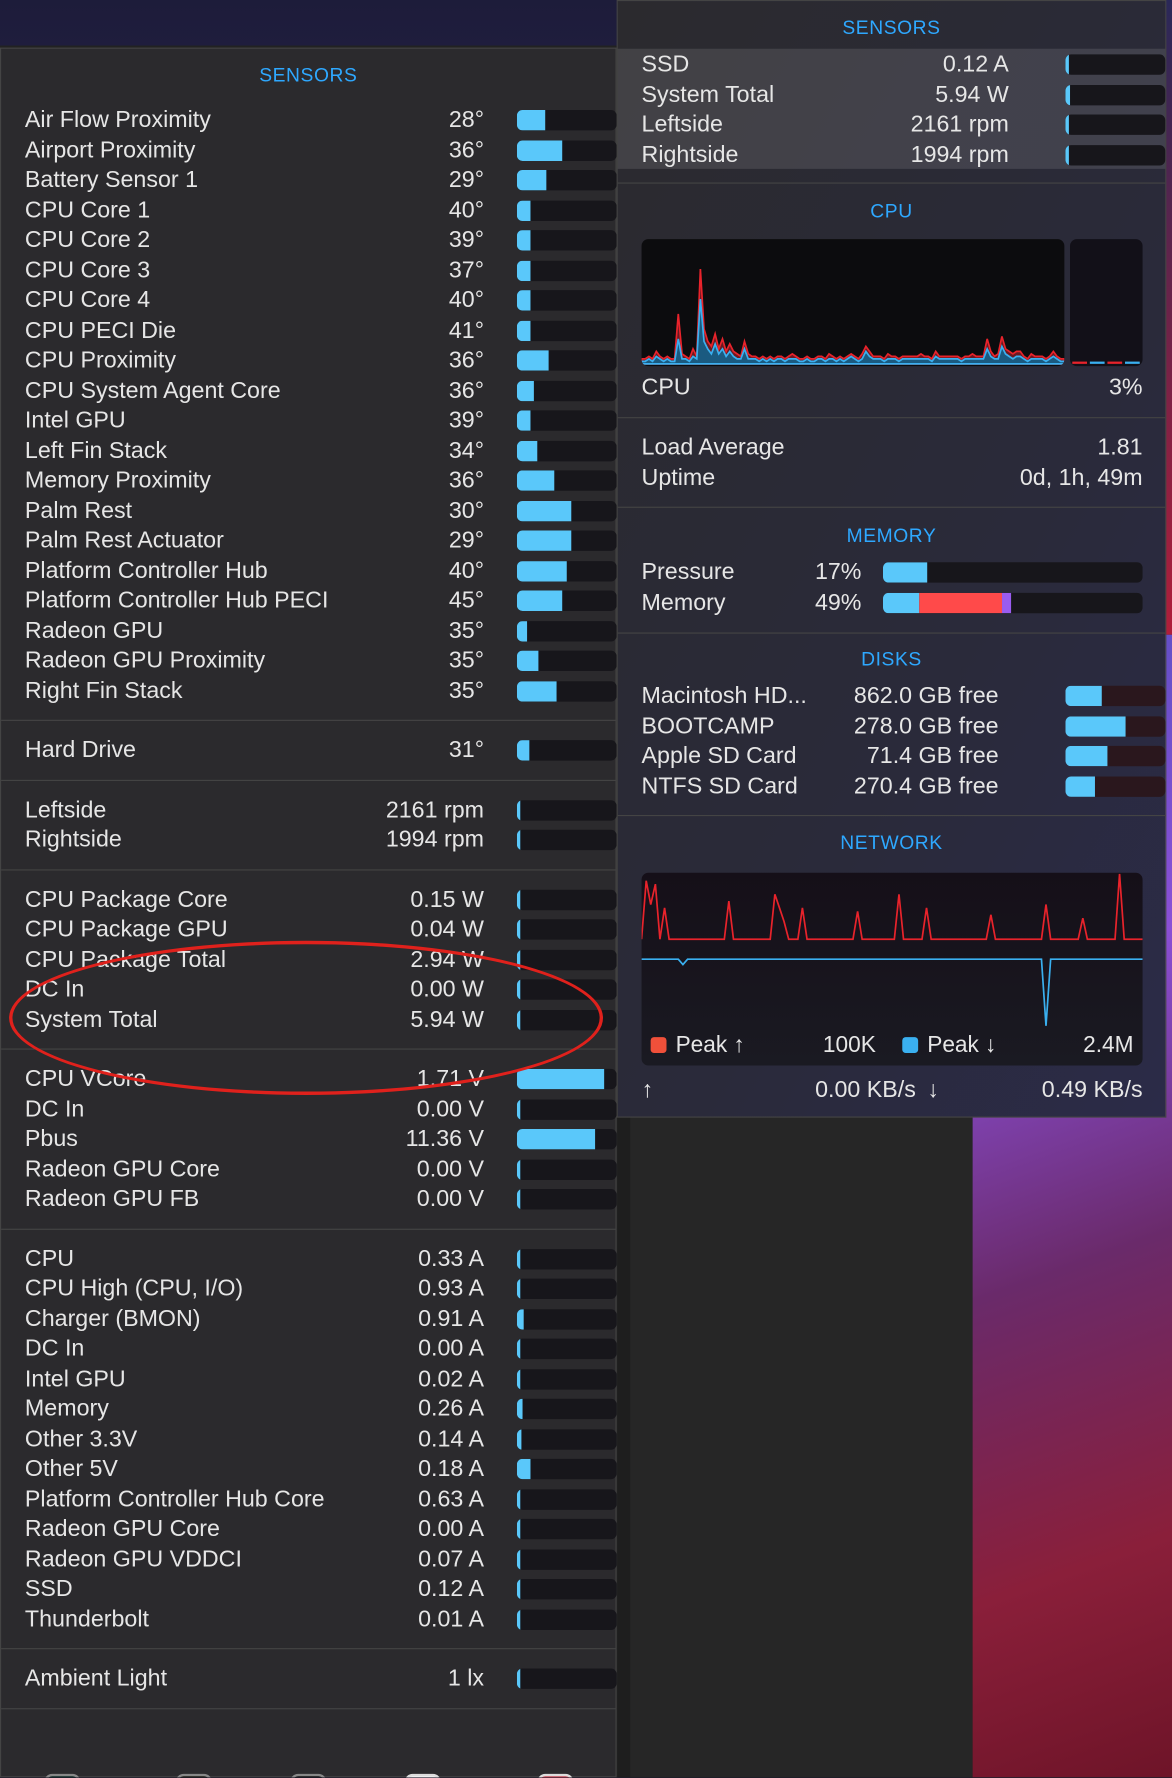 This screenshot has width=1172, height=1778. What do you see at coordinates (904, 785) in the screenshot?
I see `disk-row: NTFS SD Card 270.4 GB free` at bounding box center [904, 785].